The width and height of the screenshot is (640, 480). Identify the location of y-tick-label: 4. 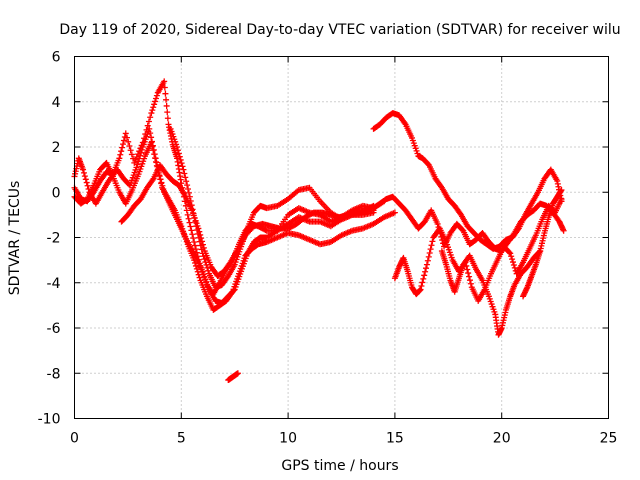
(56, 103).